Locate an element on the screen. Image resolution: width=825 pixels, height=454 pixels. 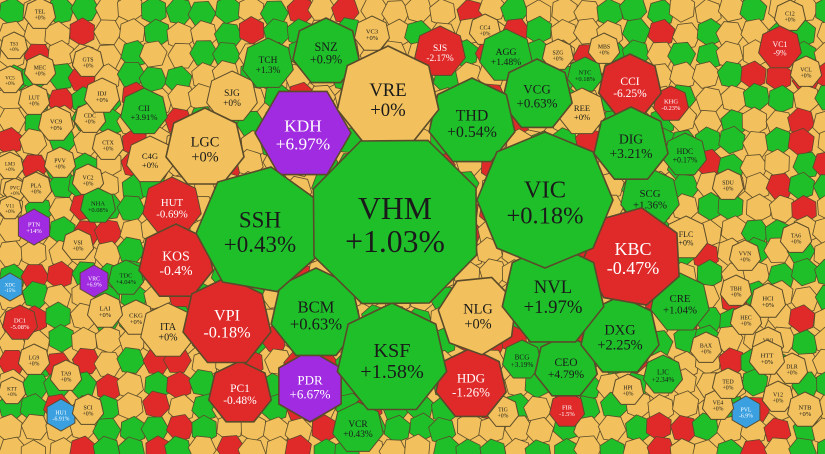
cell-tel: TEL+0% is located at coordinates (40, 14).